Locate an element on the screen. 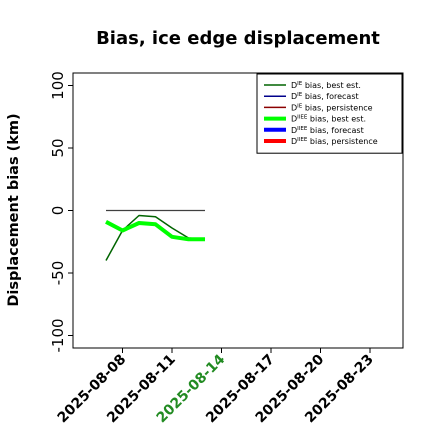 This screenshot has width=440, height=440. legend-entry: DIE bias, best est. is located at coordinates (326, 85).